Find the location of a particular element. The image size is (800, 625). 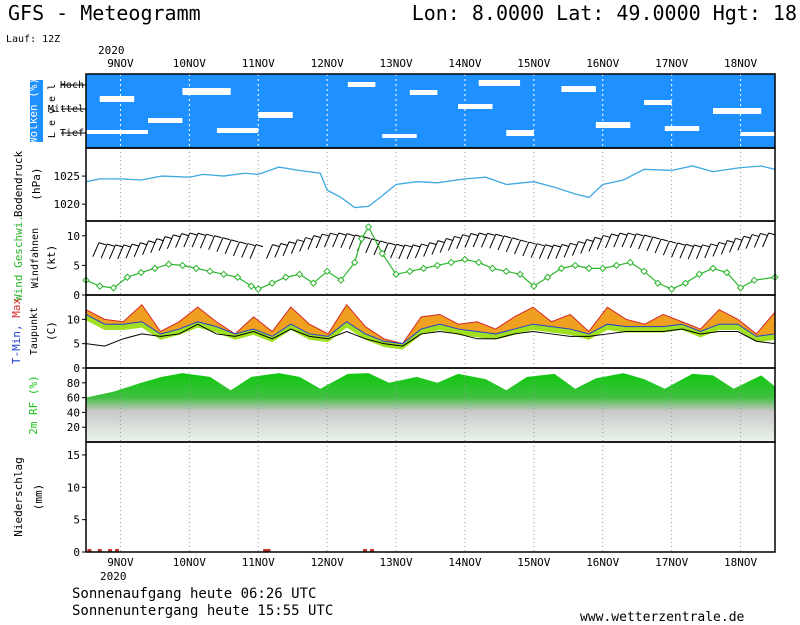

rh-area is located at coordinates (430, 407).